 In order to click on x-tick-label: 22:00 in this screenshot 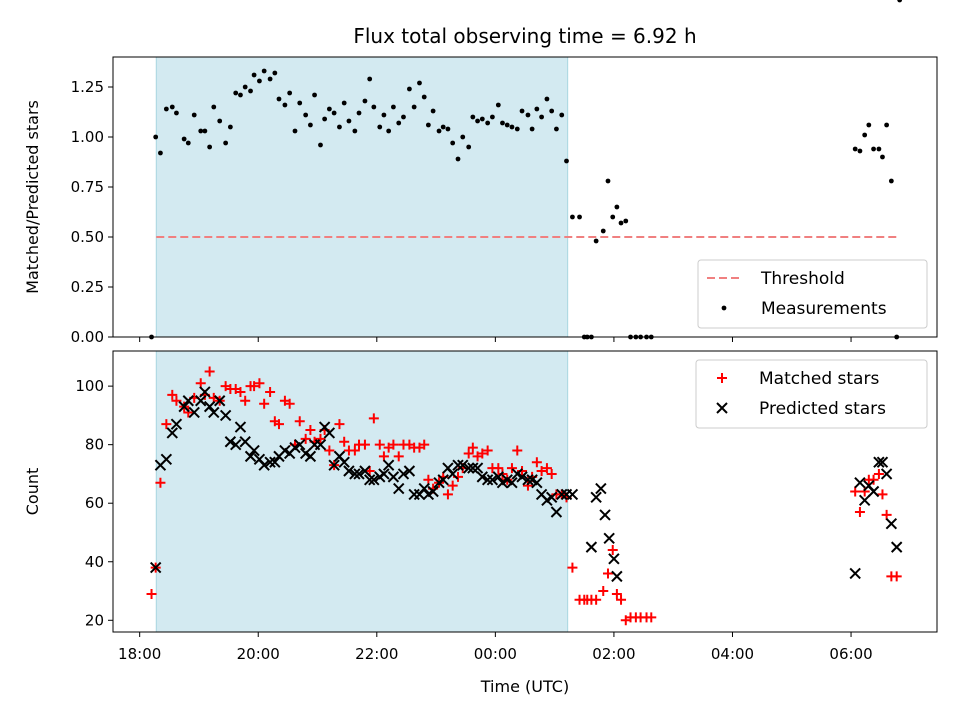, I will do `click(376, 654)`.